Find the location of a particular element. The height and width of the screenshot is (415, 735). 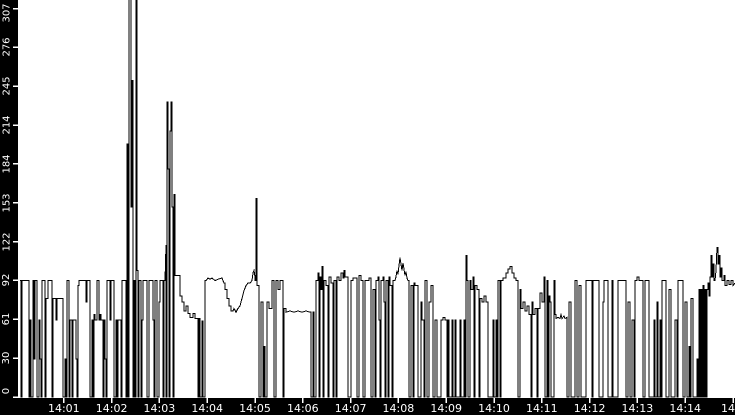

y-tick-label: 214 is located at coordinates (6, 125).